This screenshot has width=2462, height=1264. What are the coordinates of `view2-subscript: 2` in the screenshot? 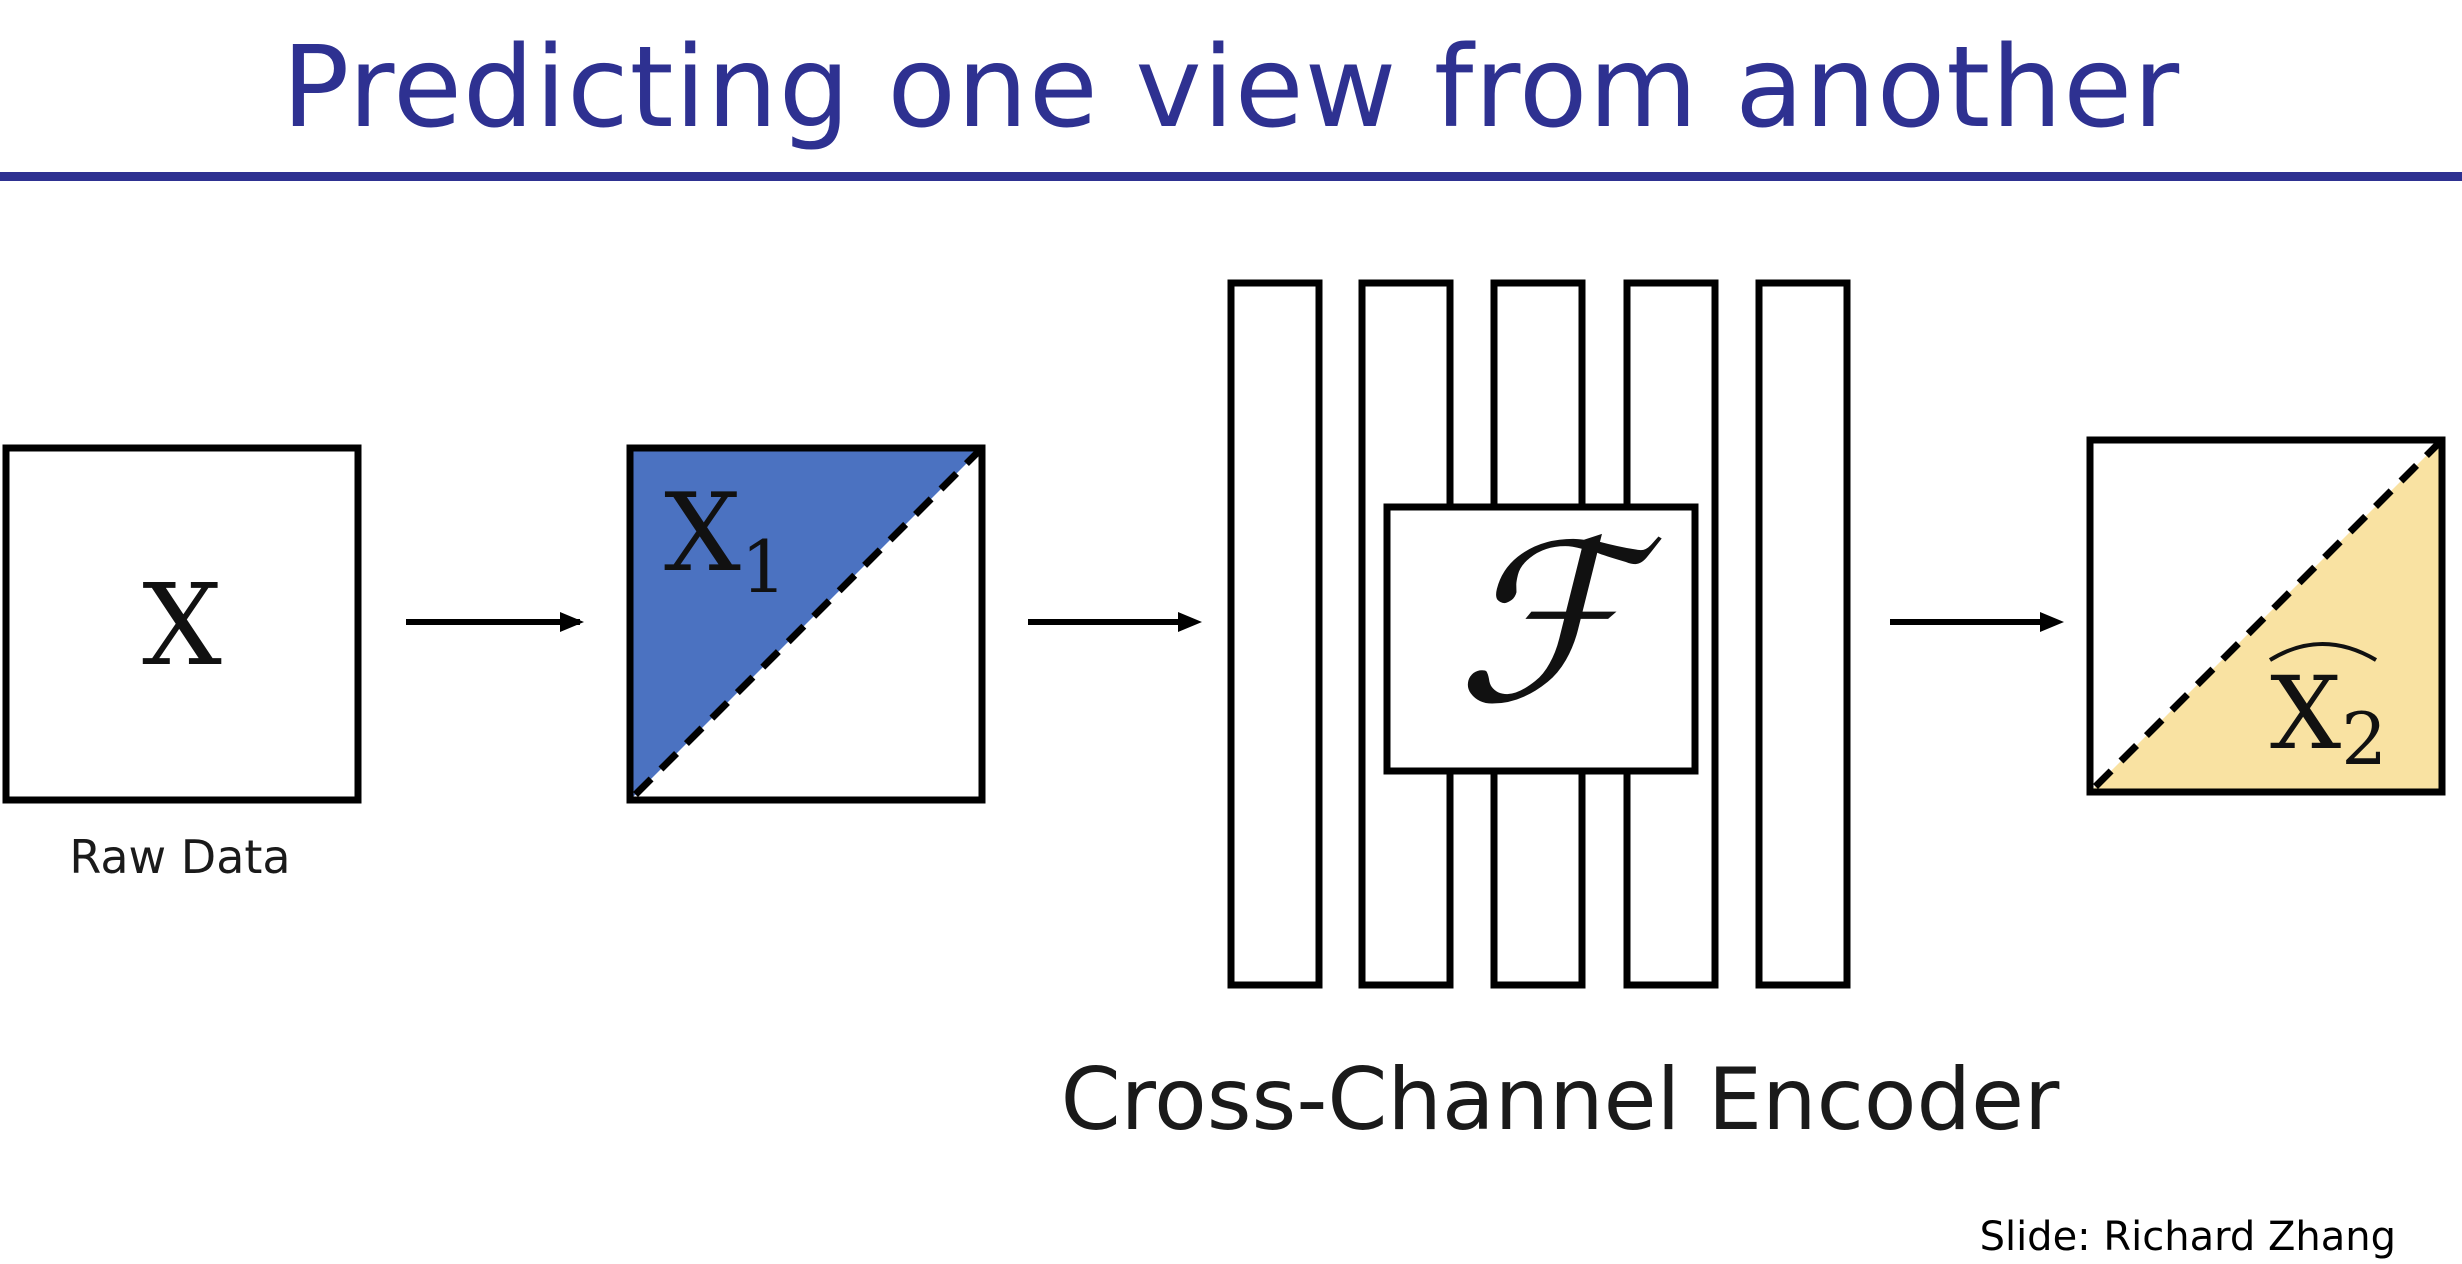 It's located at (2364, 739).